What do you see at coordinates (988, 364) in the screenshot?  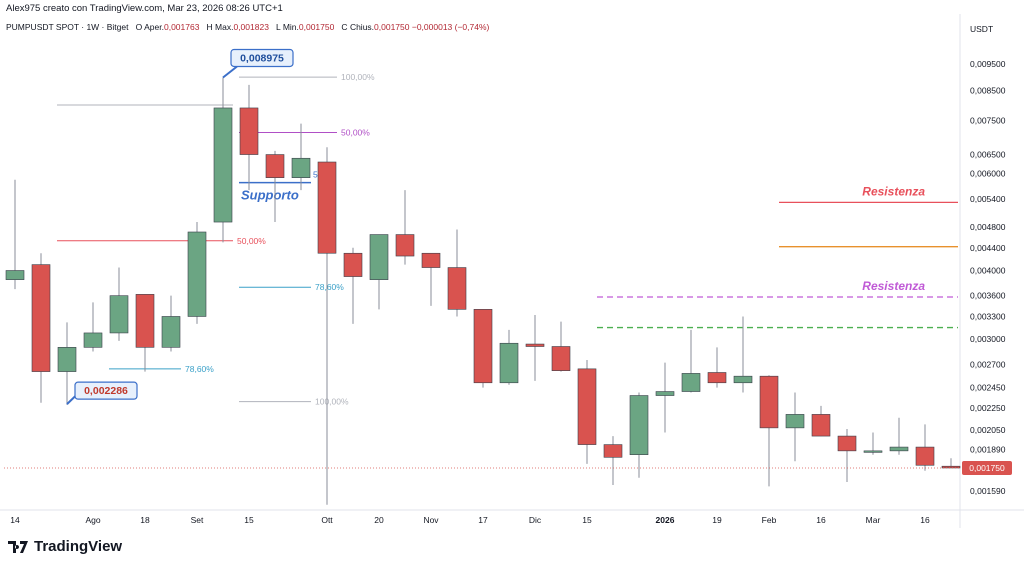 I see `y-tick-label: 0,002700` at bounding box center [988, 364].